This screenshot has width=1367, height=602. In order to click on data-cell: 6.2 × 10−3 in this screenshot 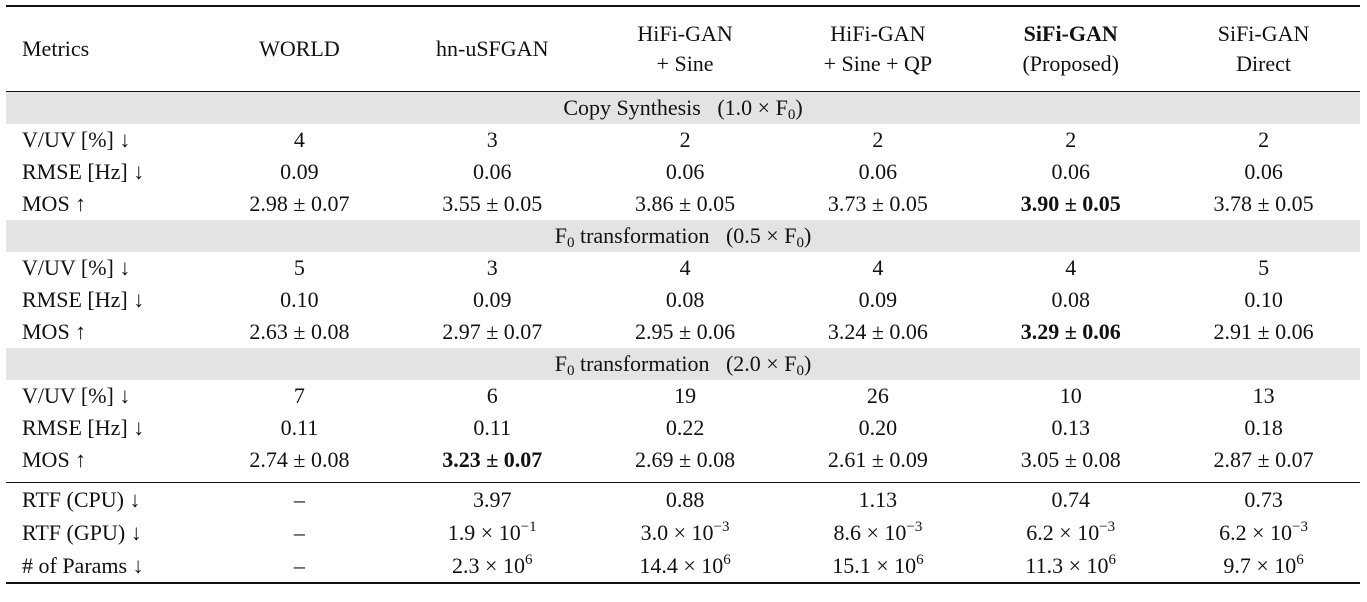, I will do `click(1263, 532)`.